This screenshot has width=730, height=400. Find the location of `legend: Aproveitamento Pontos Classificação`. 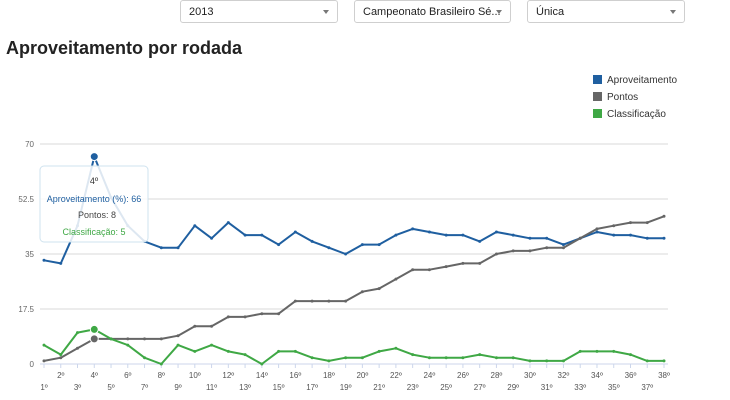

legend: Aproveitamento Pontos Classificação is located at coordinates (635, 97).